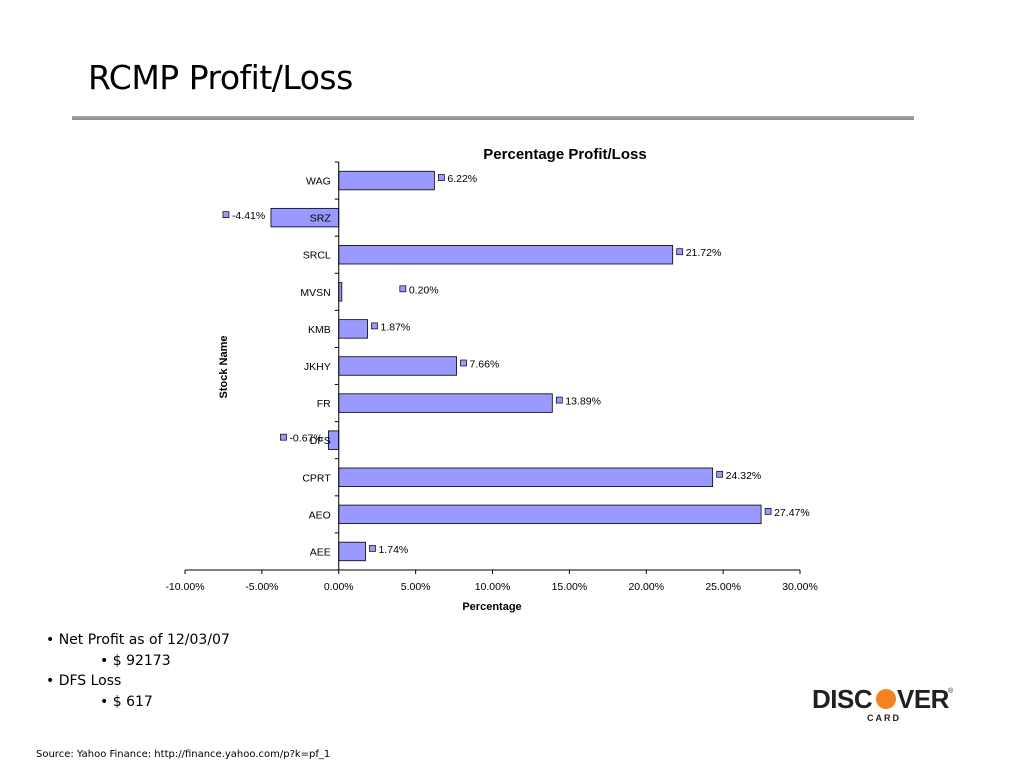 This screenshot has height=768, width=1024. I want to click on data-label-key-jkhy, so click(463, 363).